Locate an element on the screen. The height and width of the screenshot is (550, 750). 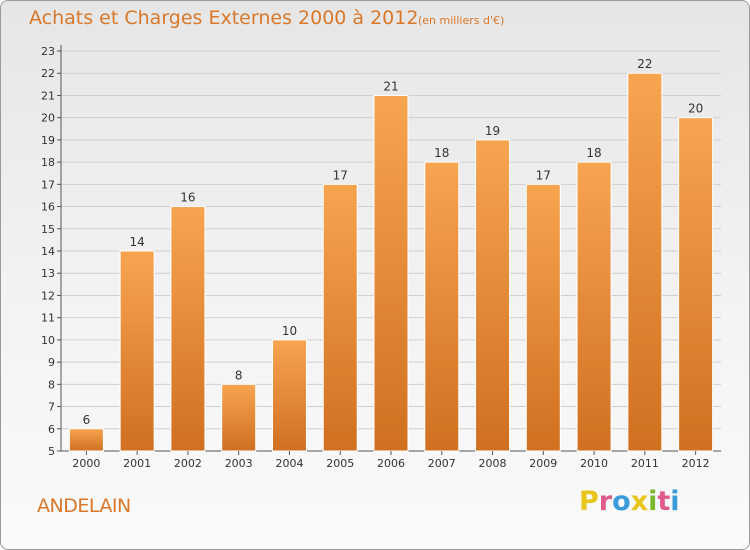
logo-letter: o is located at coordinates (621, 501).